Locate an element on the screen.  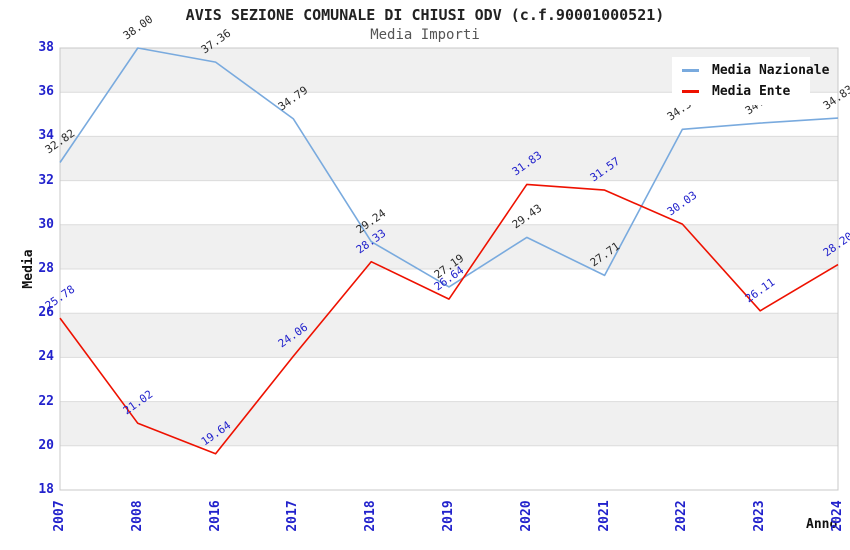
x-tick-label: 2024 is located at coordinates (837, 516).